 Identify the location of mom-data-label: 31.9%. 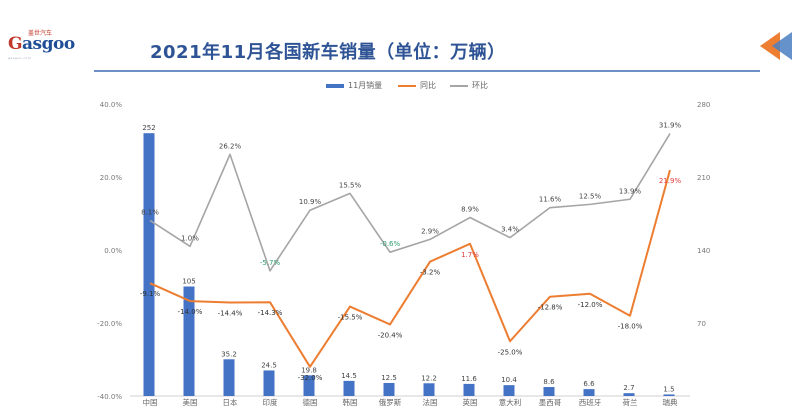
(670, 126).